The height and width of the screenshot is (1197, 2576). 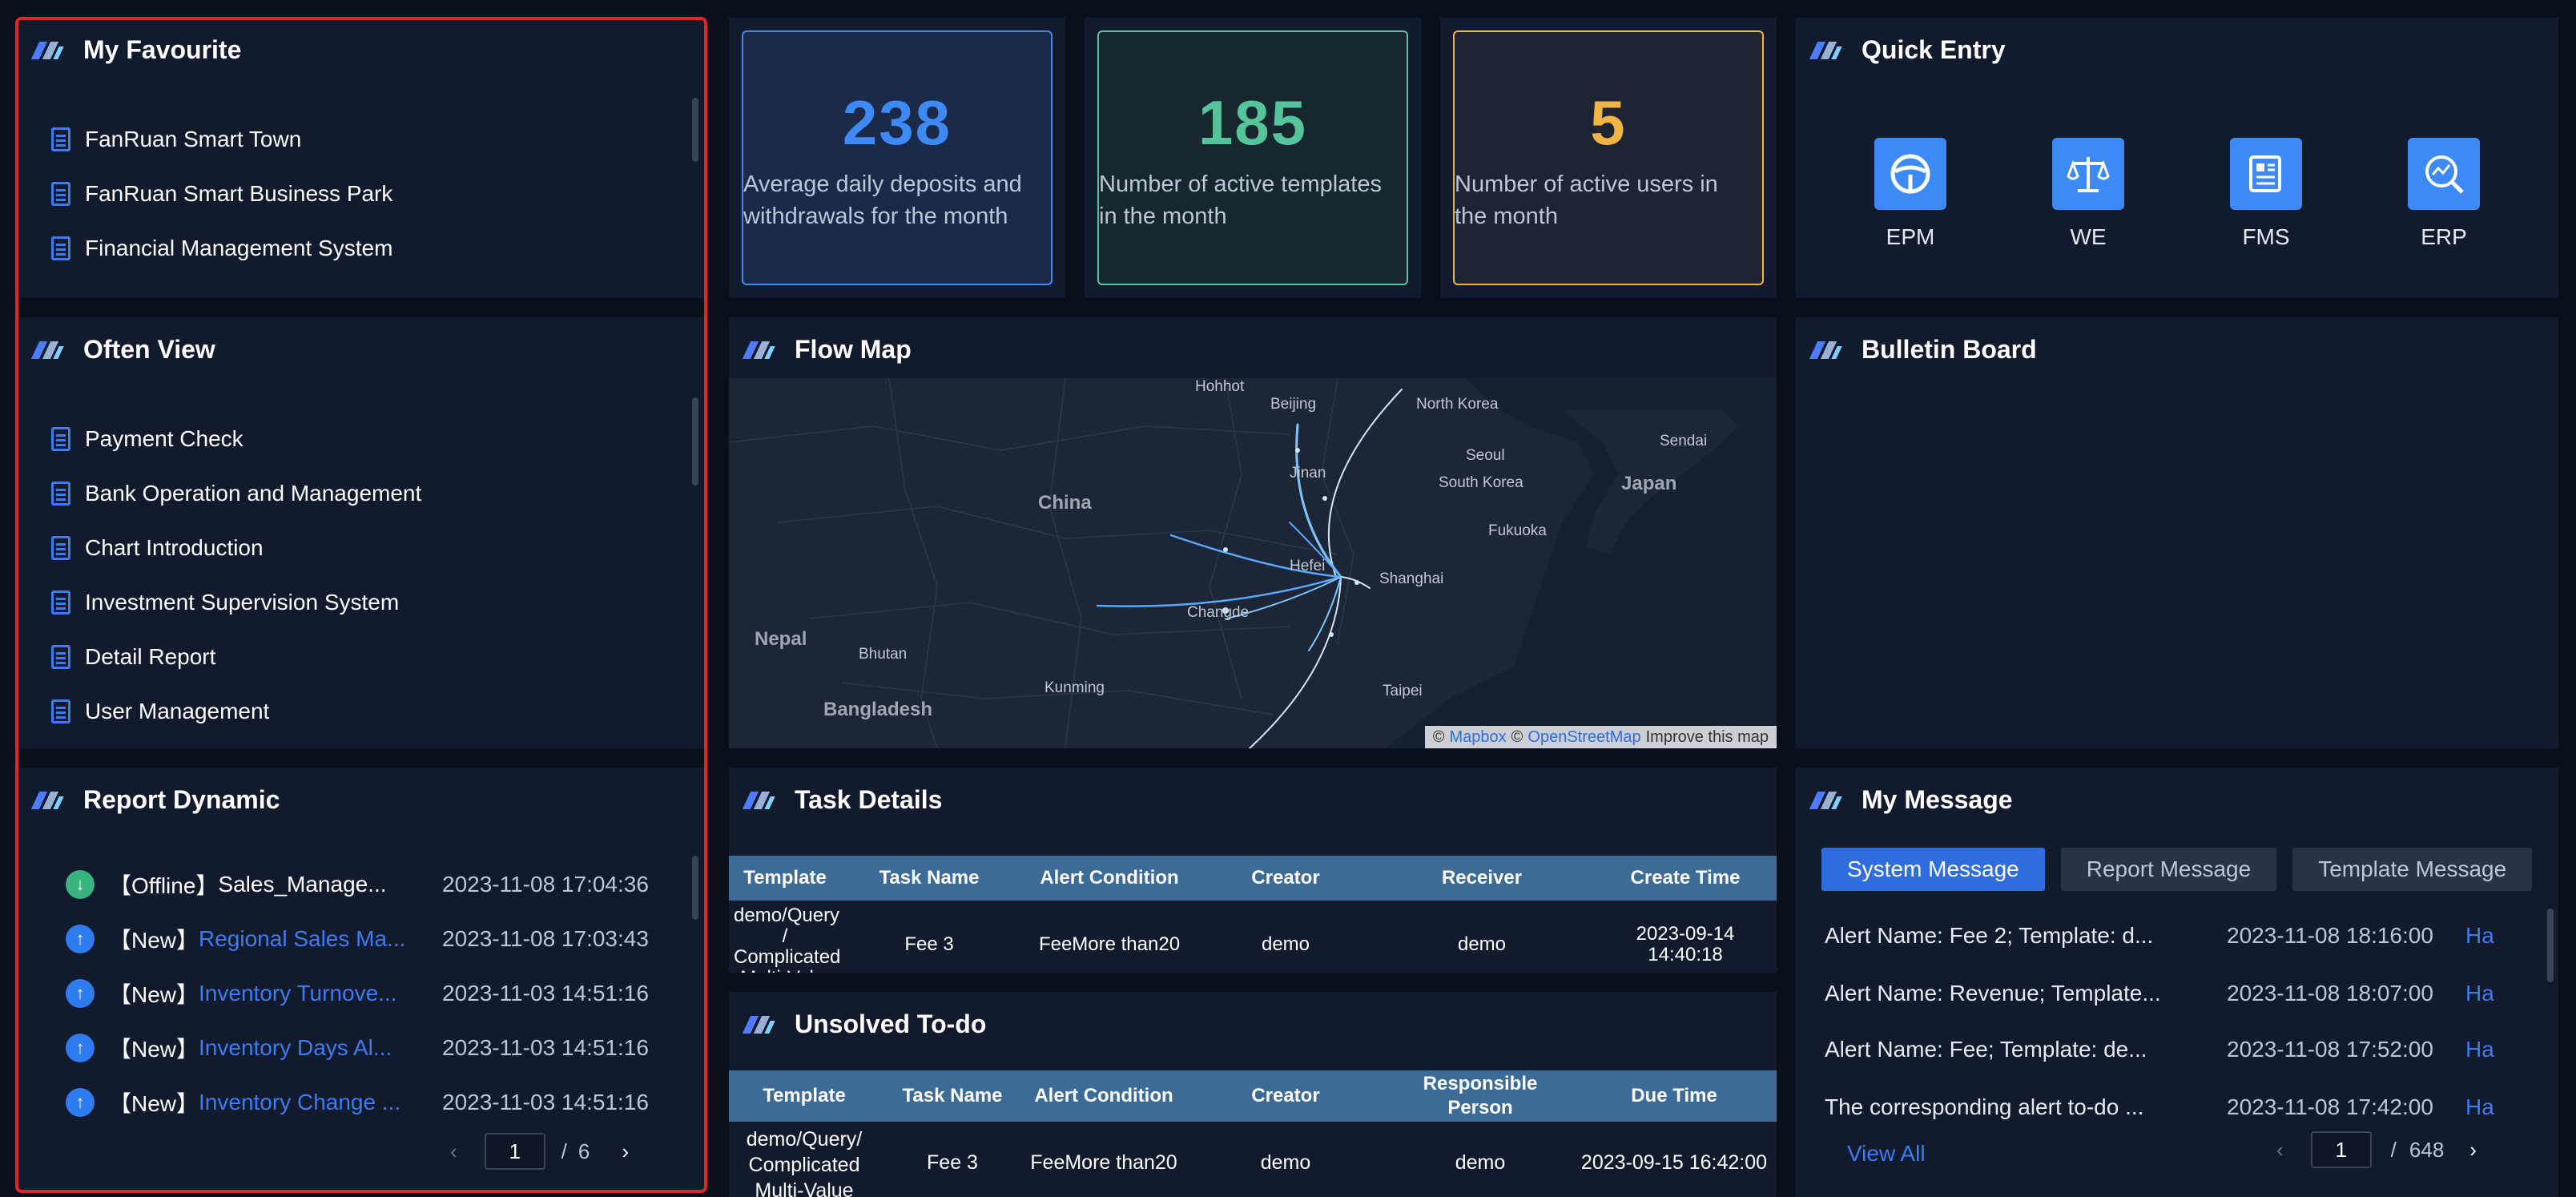 What do you see at coordinates (80, 884) in the screenshot?
I see `download-arrow-icon: ↓` at bounding box center [80, 884].